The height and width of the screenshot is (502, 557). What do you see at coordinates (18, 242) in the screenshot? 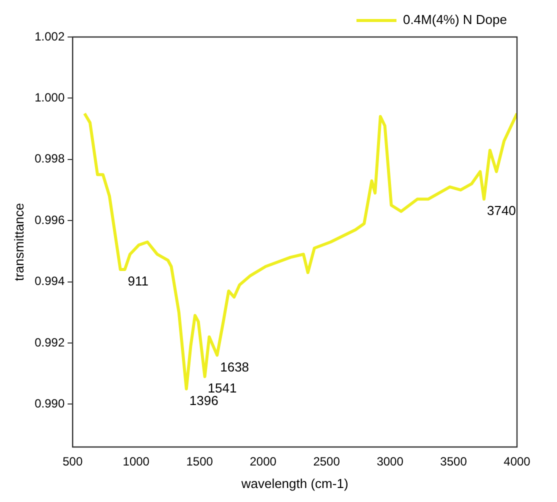
I see `y-axis-title: transmittance` at bounding box center [18, 242].